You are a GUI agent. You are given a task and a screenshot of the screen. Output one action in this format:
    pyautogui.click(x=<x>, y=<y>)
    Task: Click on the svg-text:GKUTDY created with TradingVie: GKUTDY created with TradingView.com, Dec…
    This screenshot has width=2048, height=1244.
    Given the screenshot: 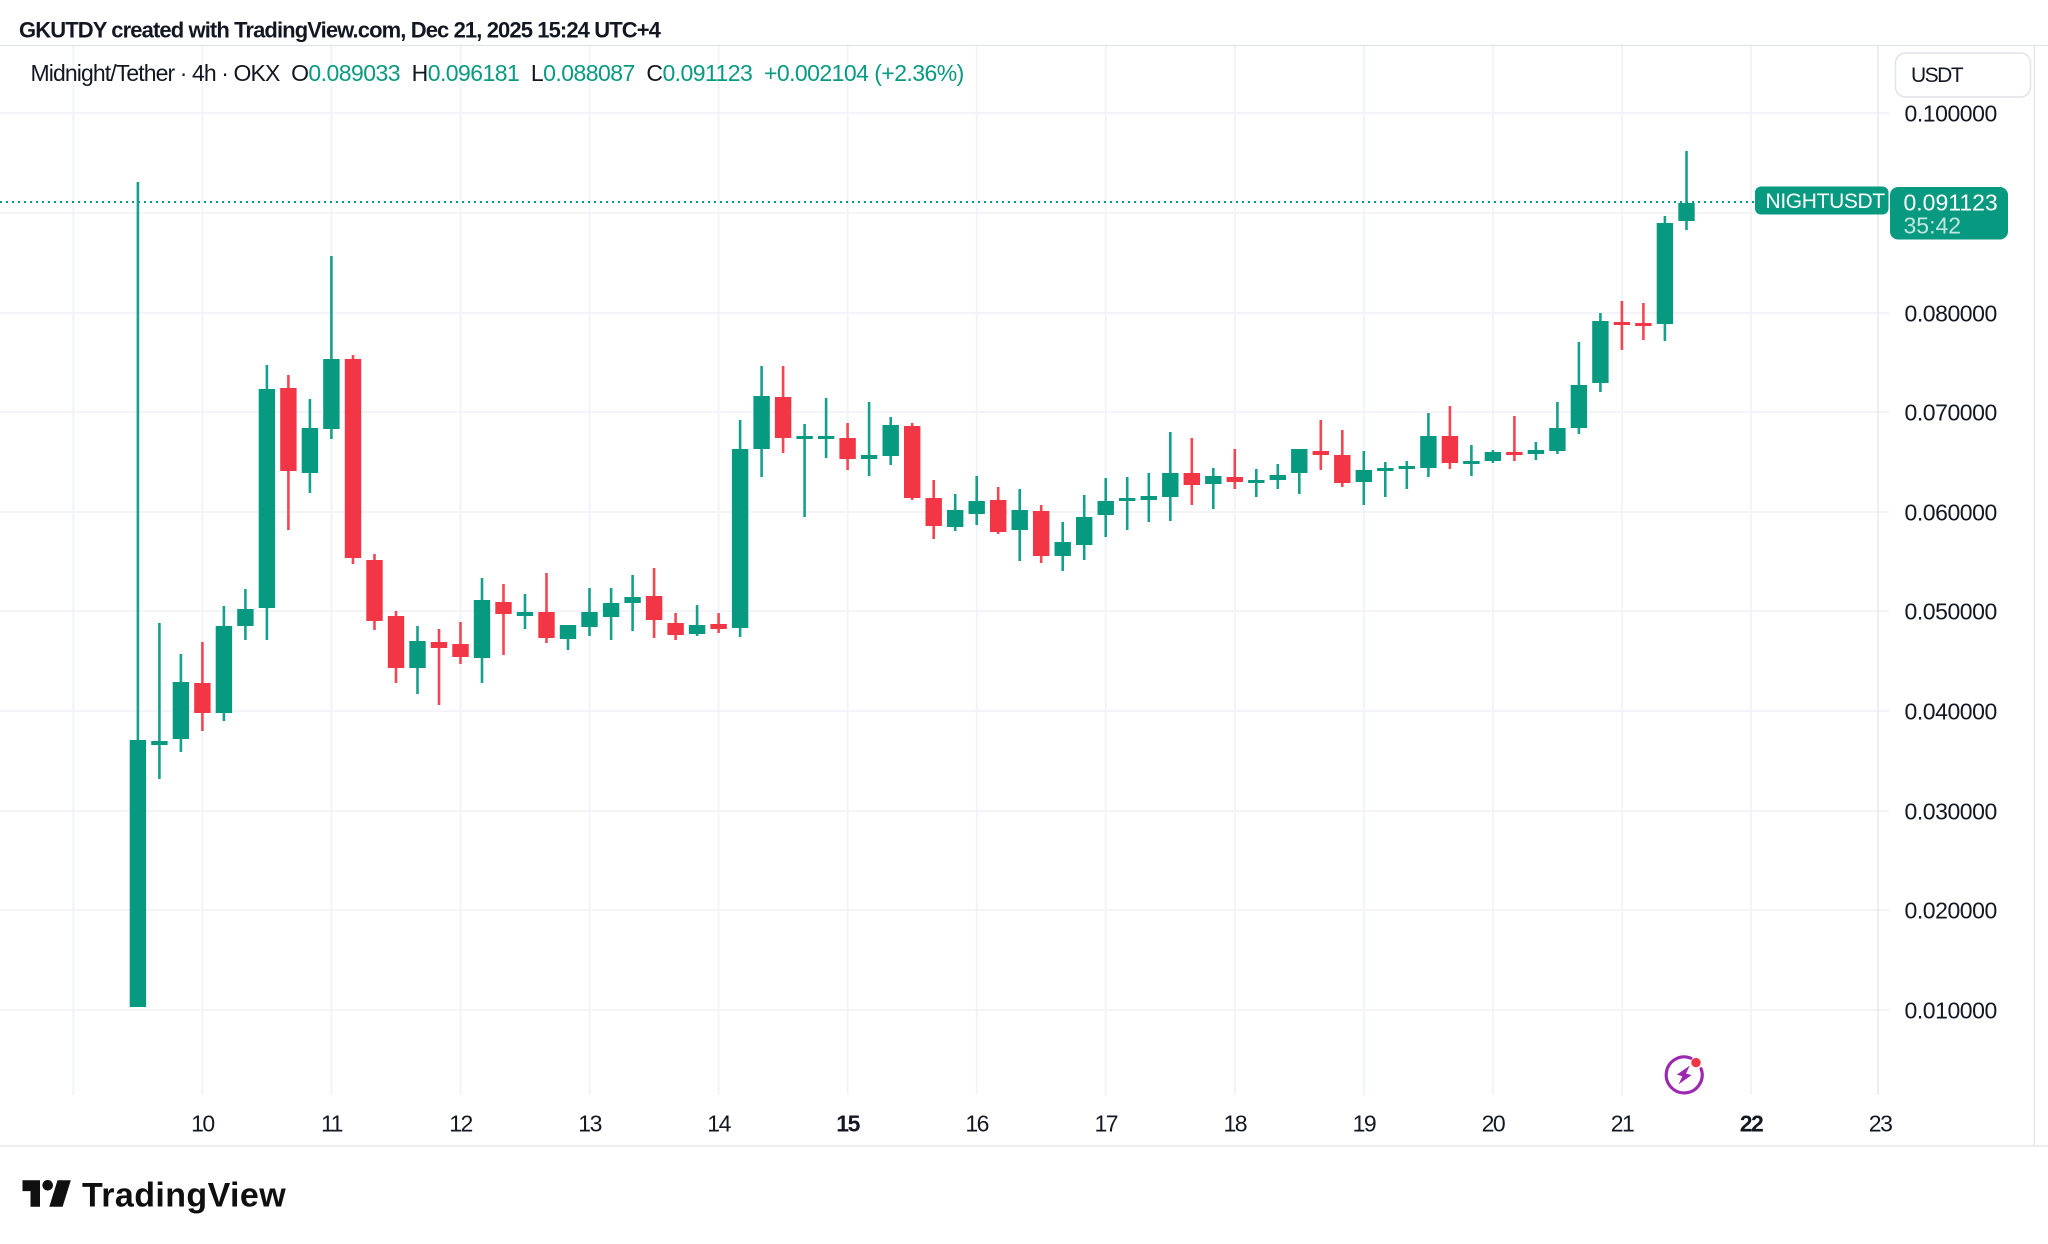 What is the action you would take?
    pyautogui.click(x=340, y=30)
    